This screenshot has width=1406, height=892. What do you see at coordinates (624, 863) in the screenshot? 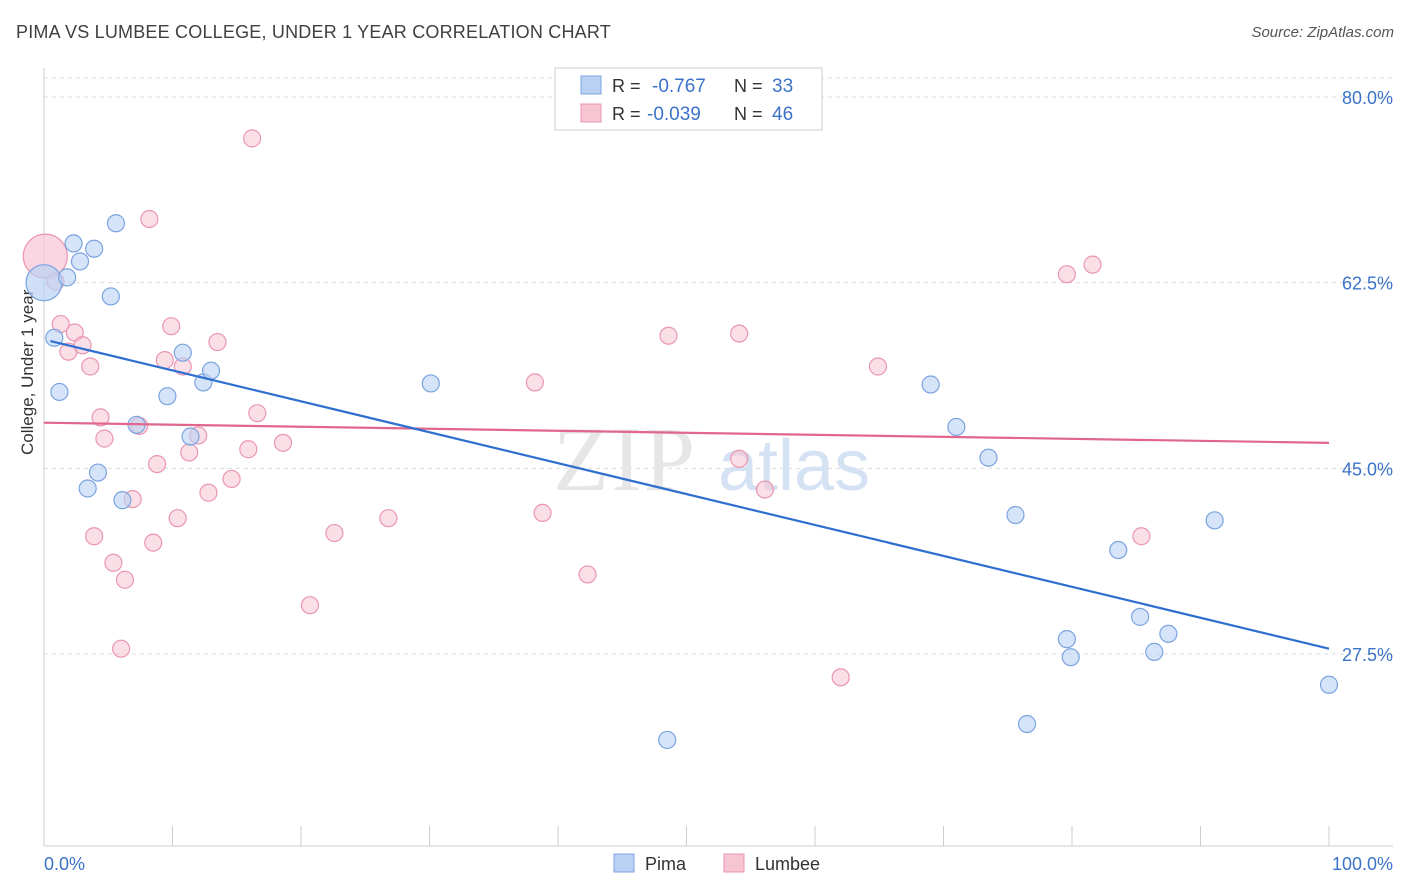
I see `bottom-legend-swatch-pima` at bounding box center [624, 863].